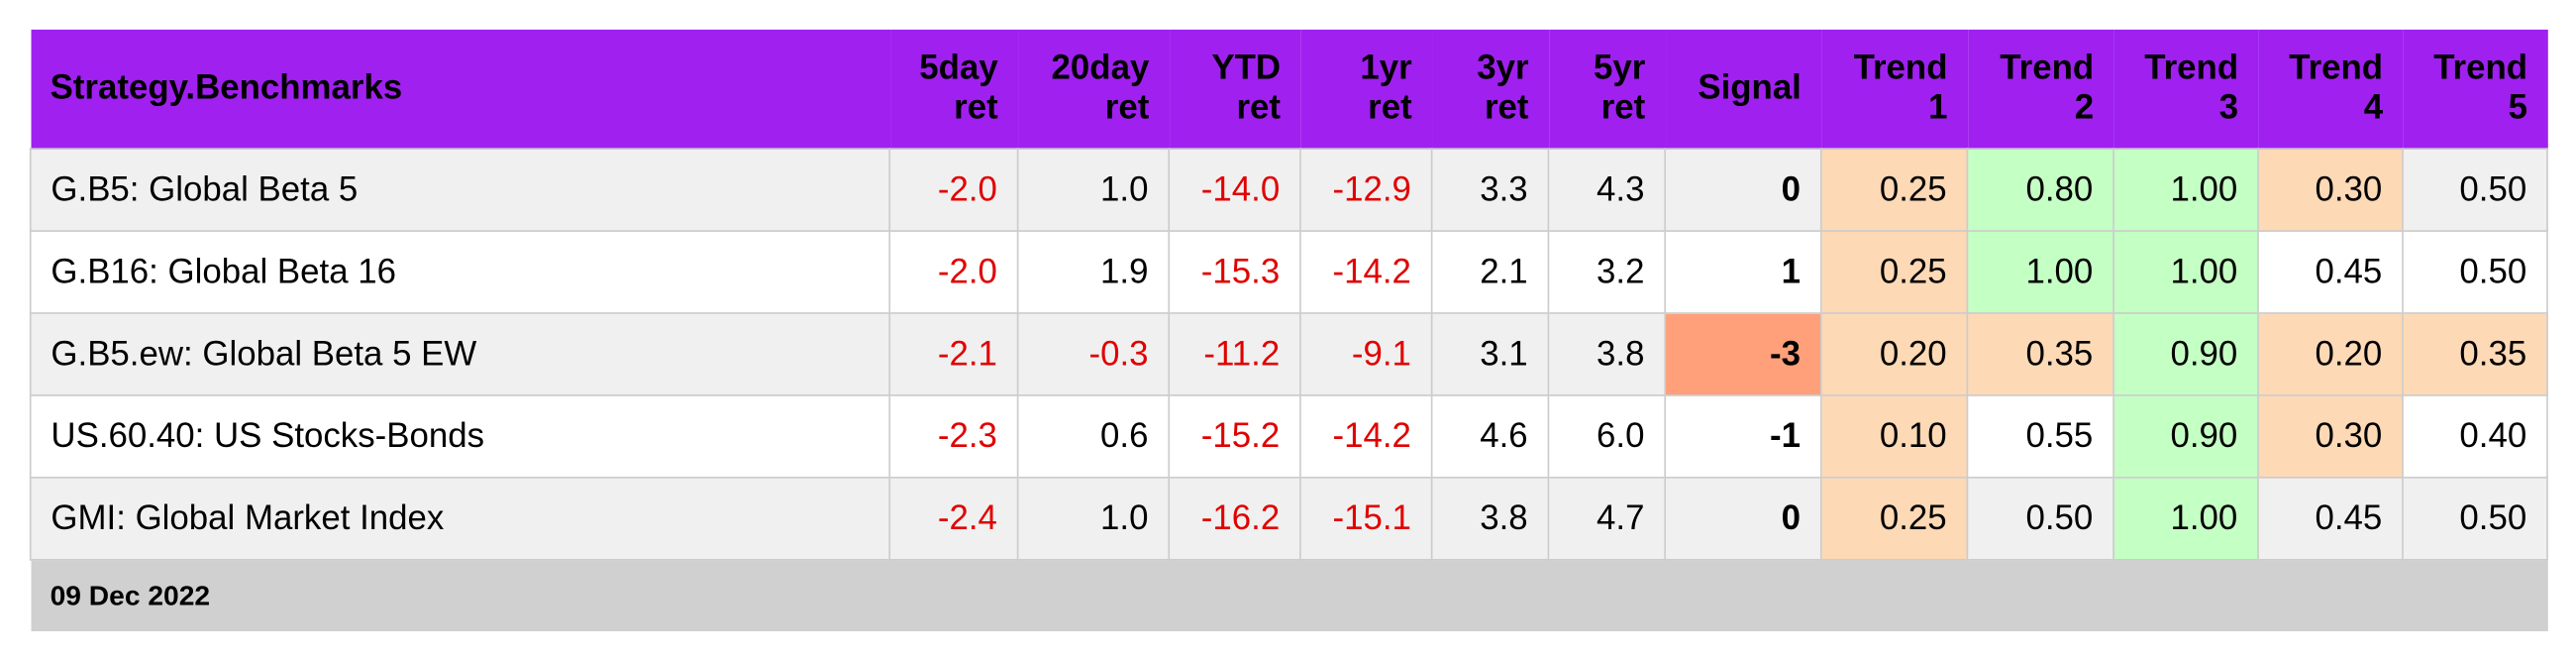 Image resolution: width=2576 pixels, height=661 pixels. What do you see at coordinates (1093, 354) in the screenshot?
I see `table-cell: -0.3` at bounding box center [1093, 354].